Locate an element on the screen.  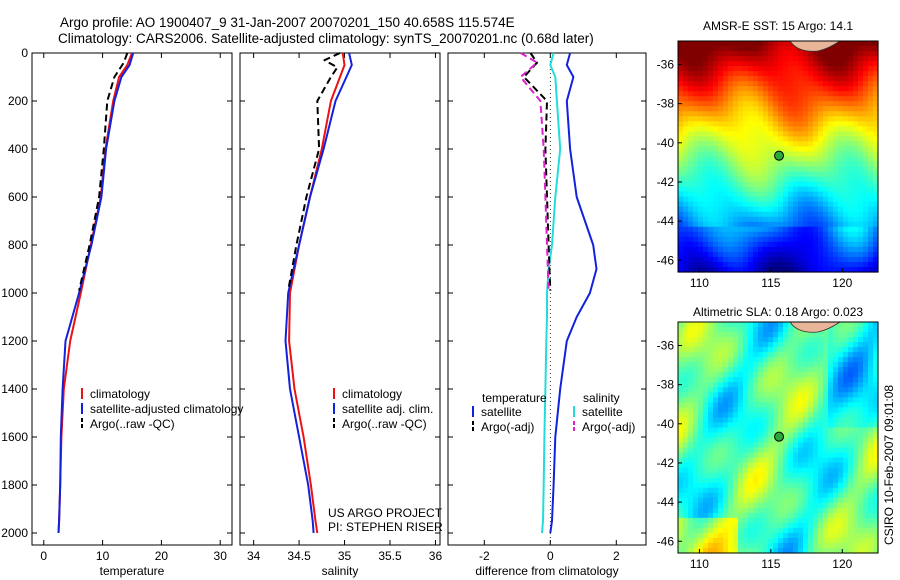
difference-series-salinity-argo-adj- is located at coordinates (534, 171).